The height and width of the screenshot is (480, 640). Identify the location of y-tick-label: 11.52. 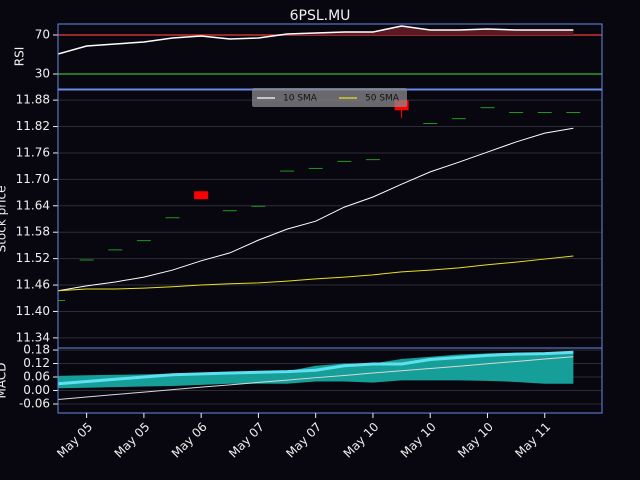
(33, 258).